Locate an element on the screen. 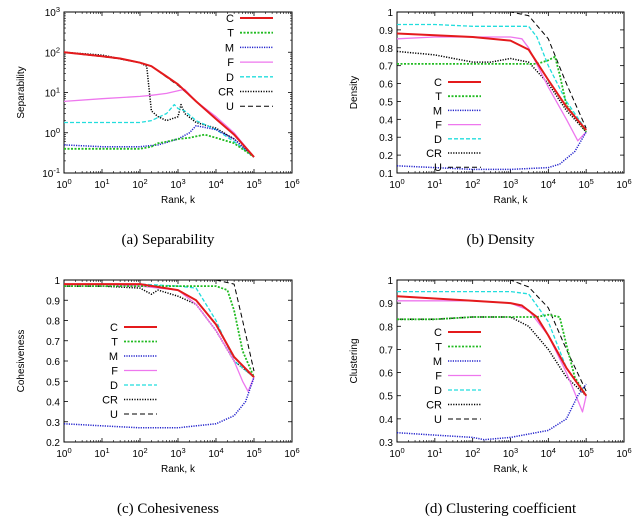 The width and height of the screenshot is (639, 525). figure-caption: (d) Clustering coefficient is located at coordinates (501, 509).